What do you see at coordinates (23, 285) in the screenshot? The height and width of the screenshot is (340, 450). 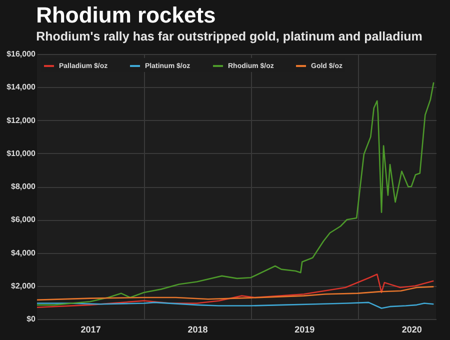 I see `y-tick-label: $2,000` at bounding box center [23, 285].